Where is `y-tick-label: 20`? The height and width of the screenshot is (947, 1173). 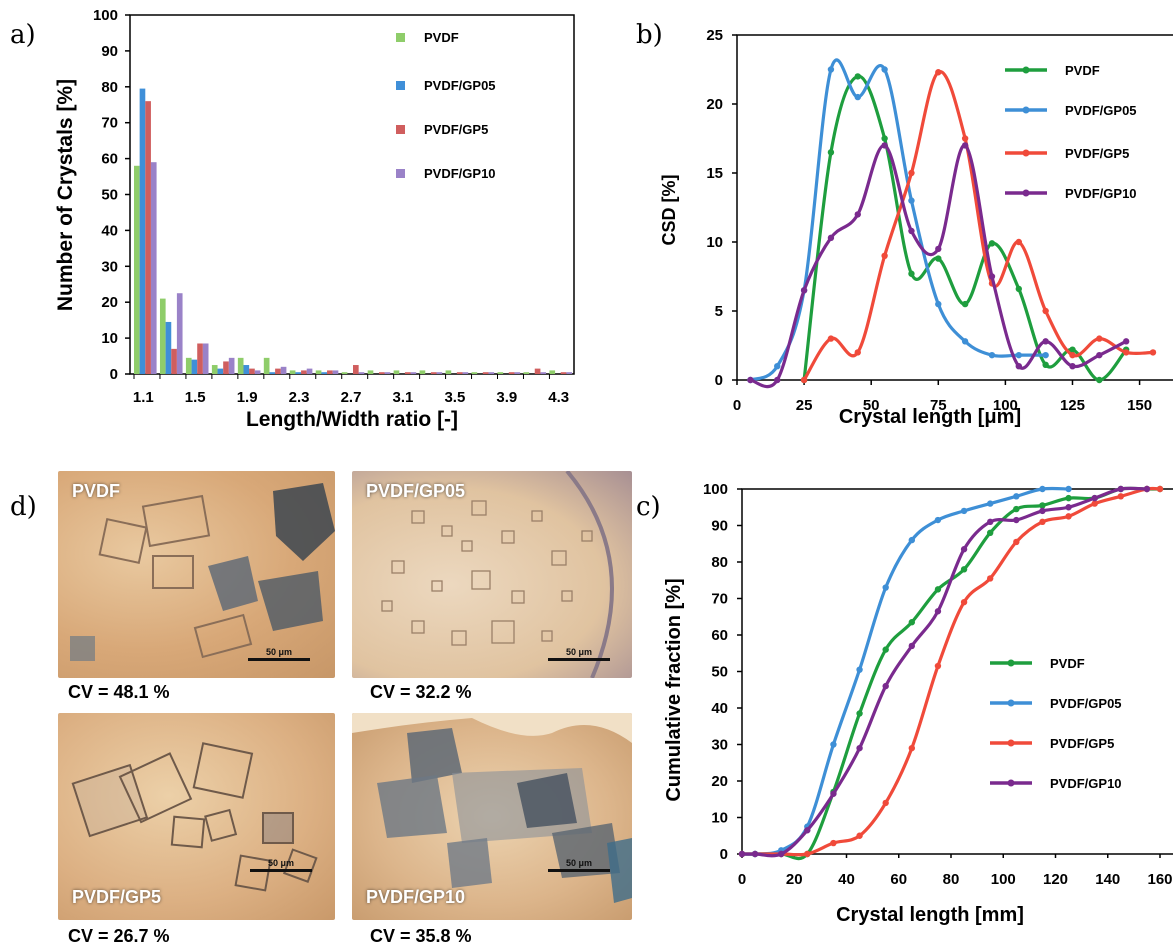 y-tick-label: 20 is located at coordinates (714, 104).